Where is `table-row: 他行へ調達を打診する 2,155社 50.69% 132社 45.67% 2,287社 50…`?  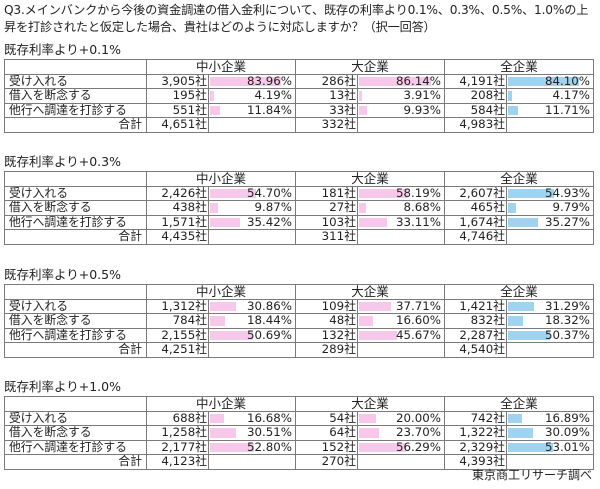
table-row: 他行へ調達を打診する 2,155社 50.69% 132社 45.67% 2,287社 50… is located at coordinates (299, 335).